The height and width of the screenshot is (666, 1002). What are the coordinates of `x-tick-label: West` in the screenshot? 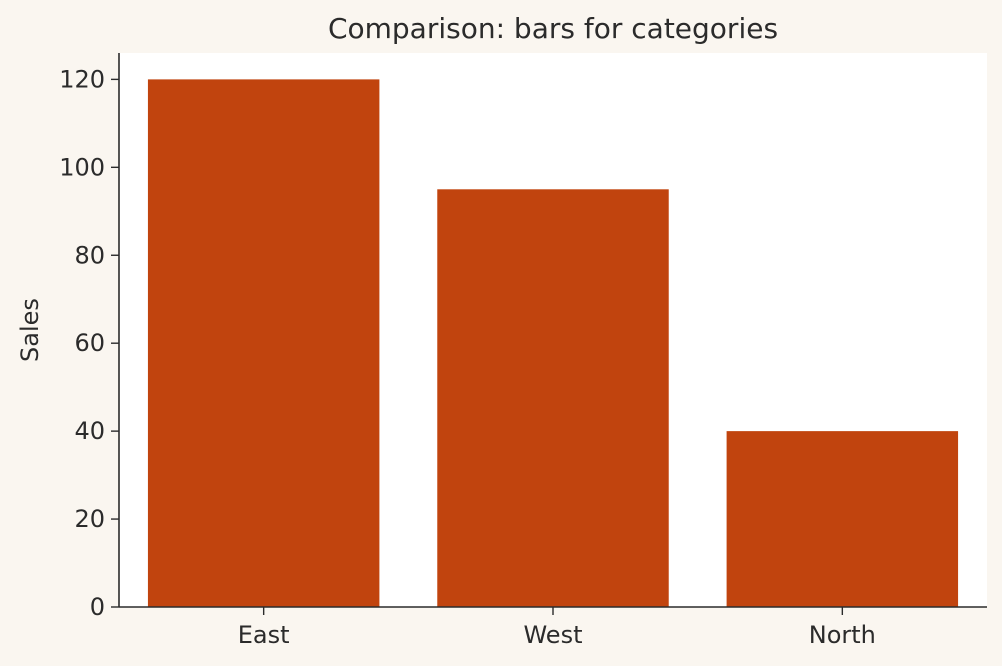 It's located at (552, 635).